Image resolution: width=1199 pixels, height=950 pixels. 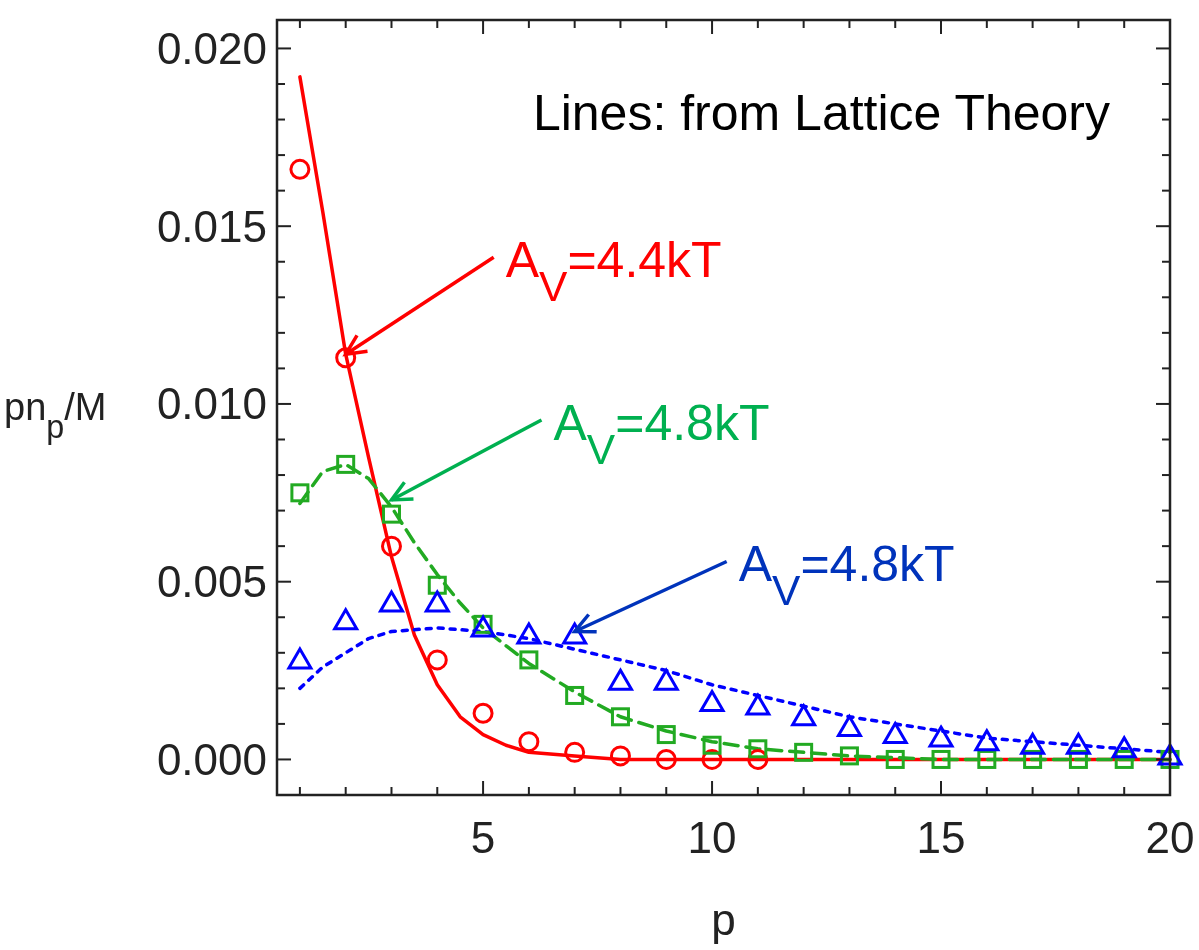 What do you see at coordinates (211, 759) in the screenshot?
I see `y-tick-label: 0.000` at bounding box center [211, 759].